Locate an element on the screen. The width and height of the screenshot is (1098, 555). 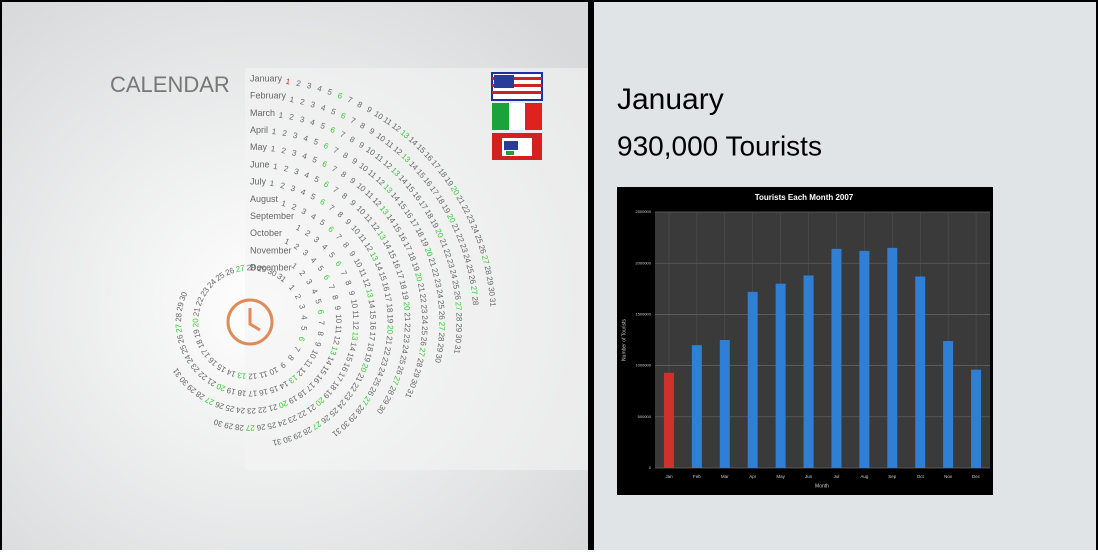
day-number: 8 is located at coordinates (345, 156).